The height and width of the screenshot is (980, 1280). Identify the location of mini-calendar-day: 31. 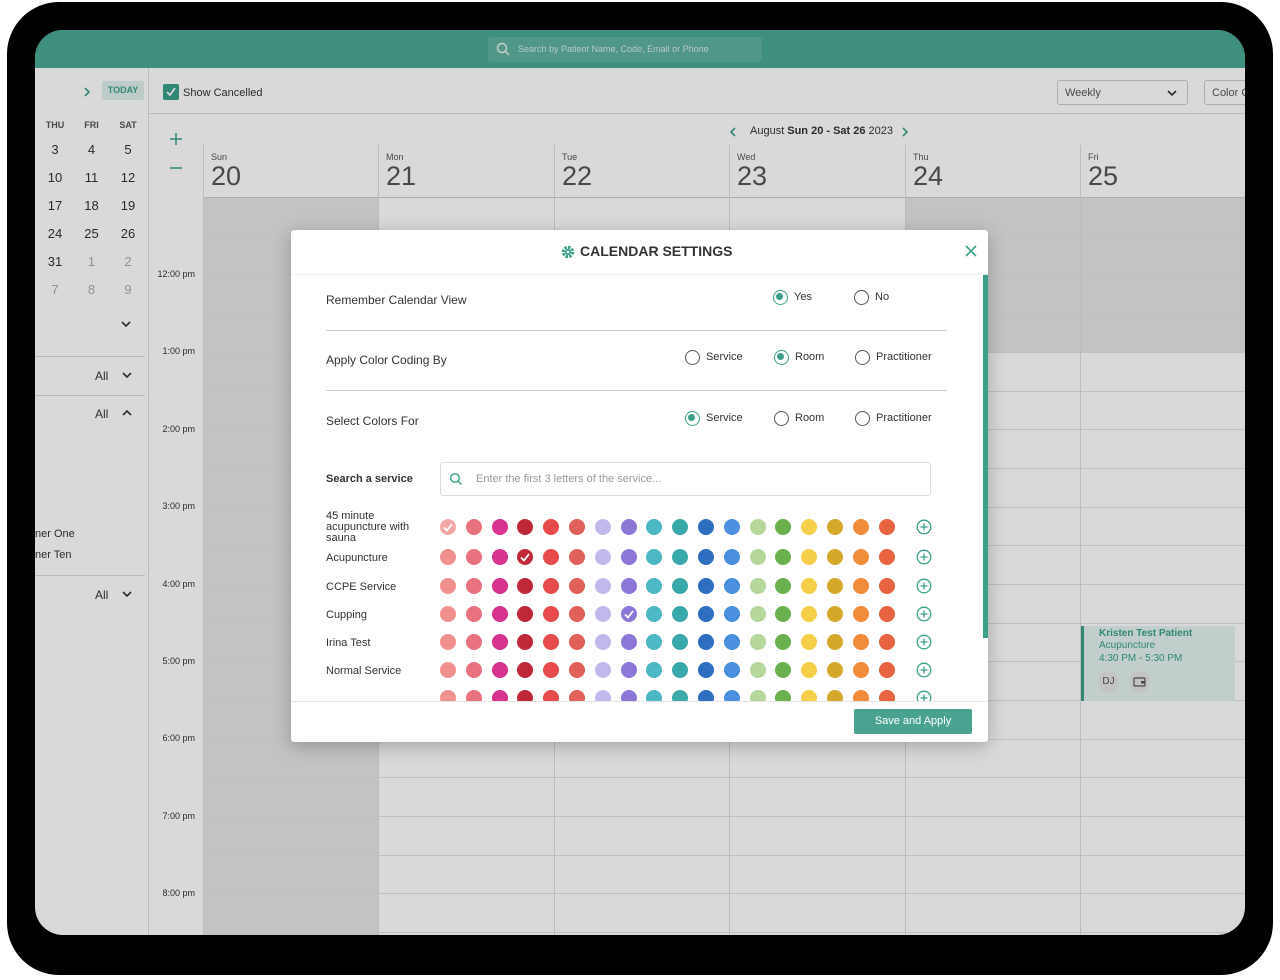
(55, 261).